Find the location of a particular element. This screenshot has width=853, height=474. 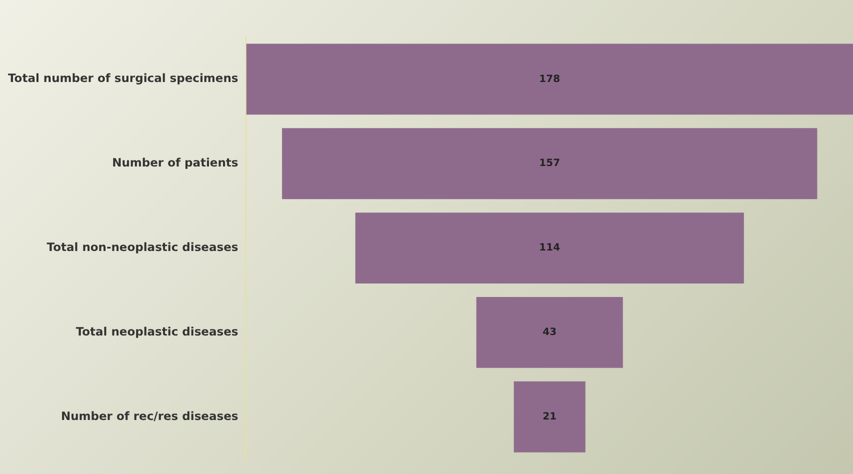

data-label: 157 is located at coordinates (549, 164).